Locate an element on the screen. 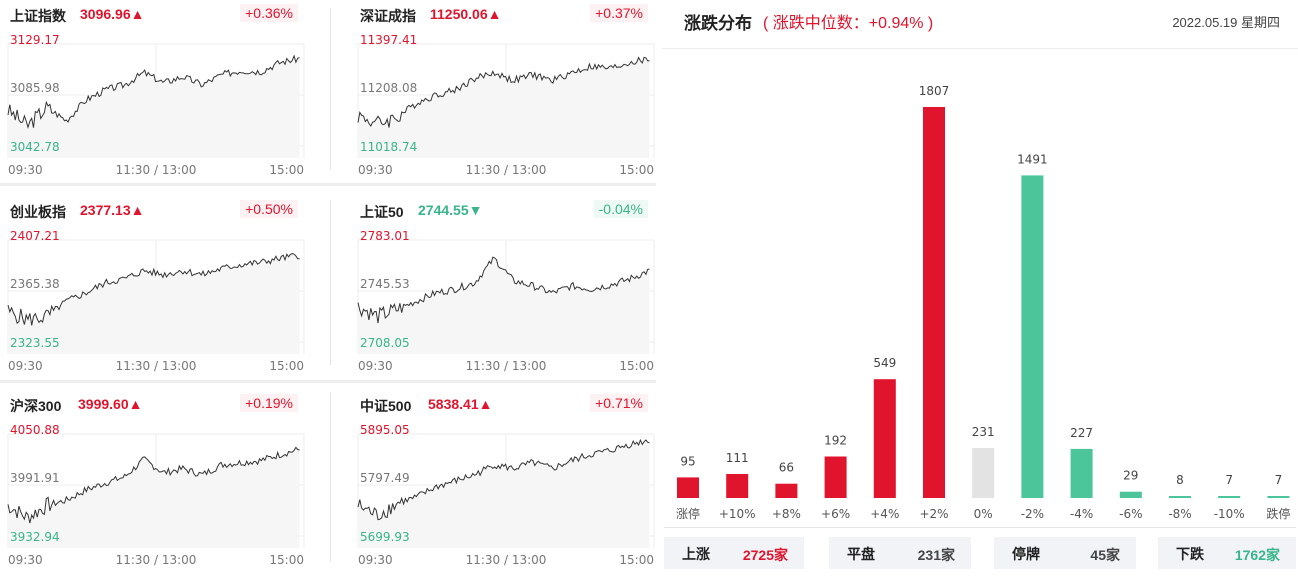  index-name: 上证50 is located at coordinates (382, 212).